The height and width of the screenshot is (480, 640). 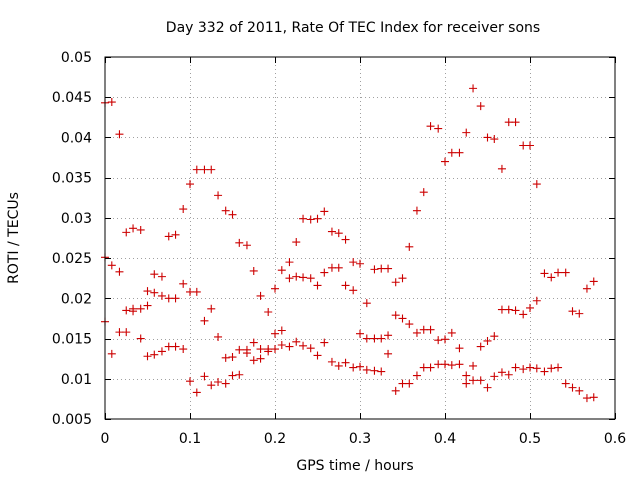 What do you see at coordinates (72, 420) in the screenshot?
I see `y-tick-label: 0.005` at bounding box center [72, 420].